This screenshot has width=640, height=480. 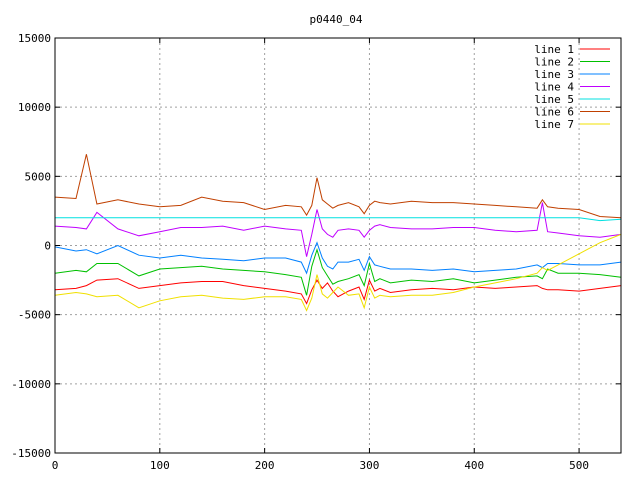 What do you see at coordinates (370, 465) in the screenshot?
I see `x-tick-label: 300` at bounding box center [370, 465].